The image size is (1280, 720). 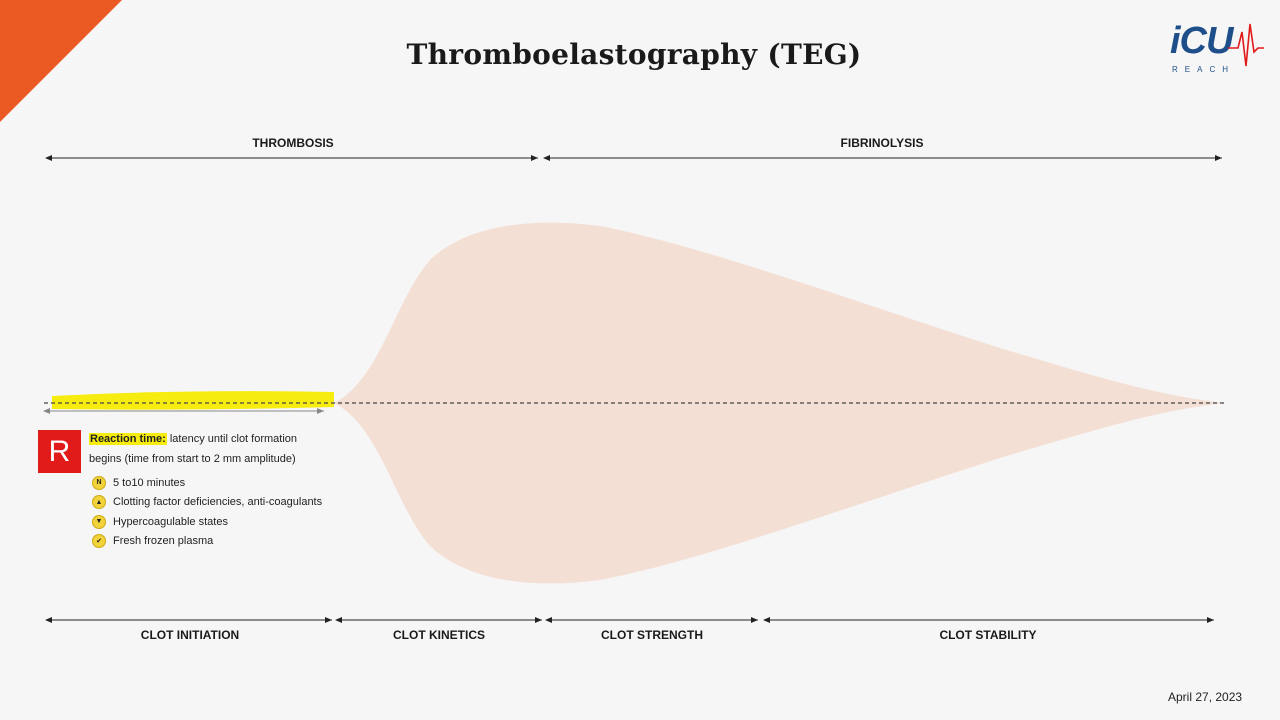 What do you see at coordinates (232, 439) in the screenshot?
I see `reaction-time-desc-line1: latency until clot formation` at bounding box center [232, 439].